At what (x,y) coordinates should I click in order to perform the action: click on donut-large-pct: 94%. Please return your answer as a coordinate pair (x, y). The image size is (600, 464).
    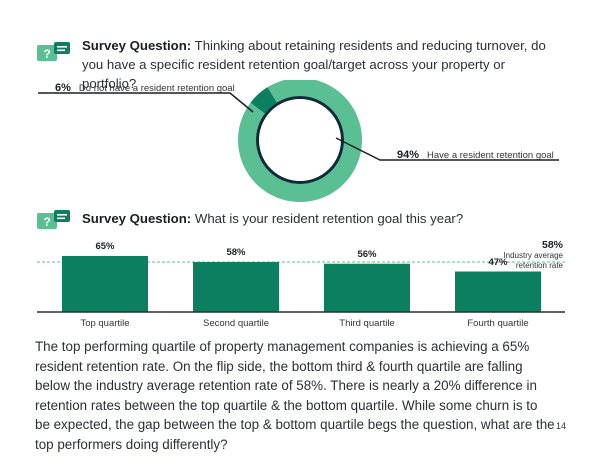
    Looking at the image, I should click on (408, 155).